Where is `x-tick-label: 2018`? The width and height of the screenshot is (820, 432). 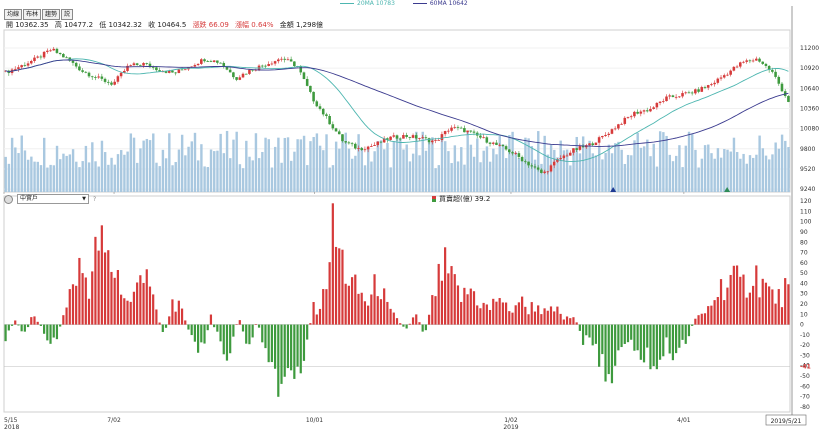 x-tick-label: 2018 is located at coordinates (11, 427).